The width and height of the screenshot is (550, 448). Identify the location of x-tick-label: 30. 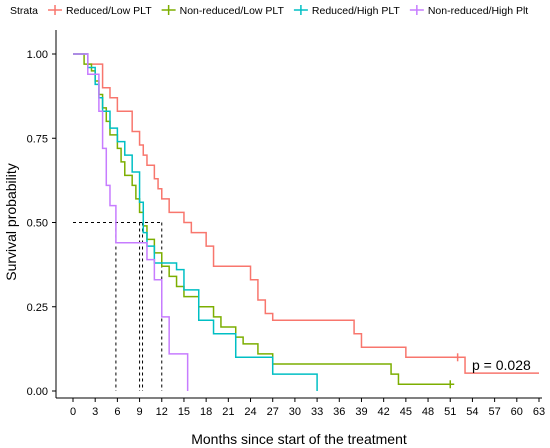
(295, 412).